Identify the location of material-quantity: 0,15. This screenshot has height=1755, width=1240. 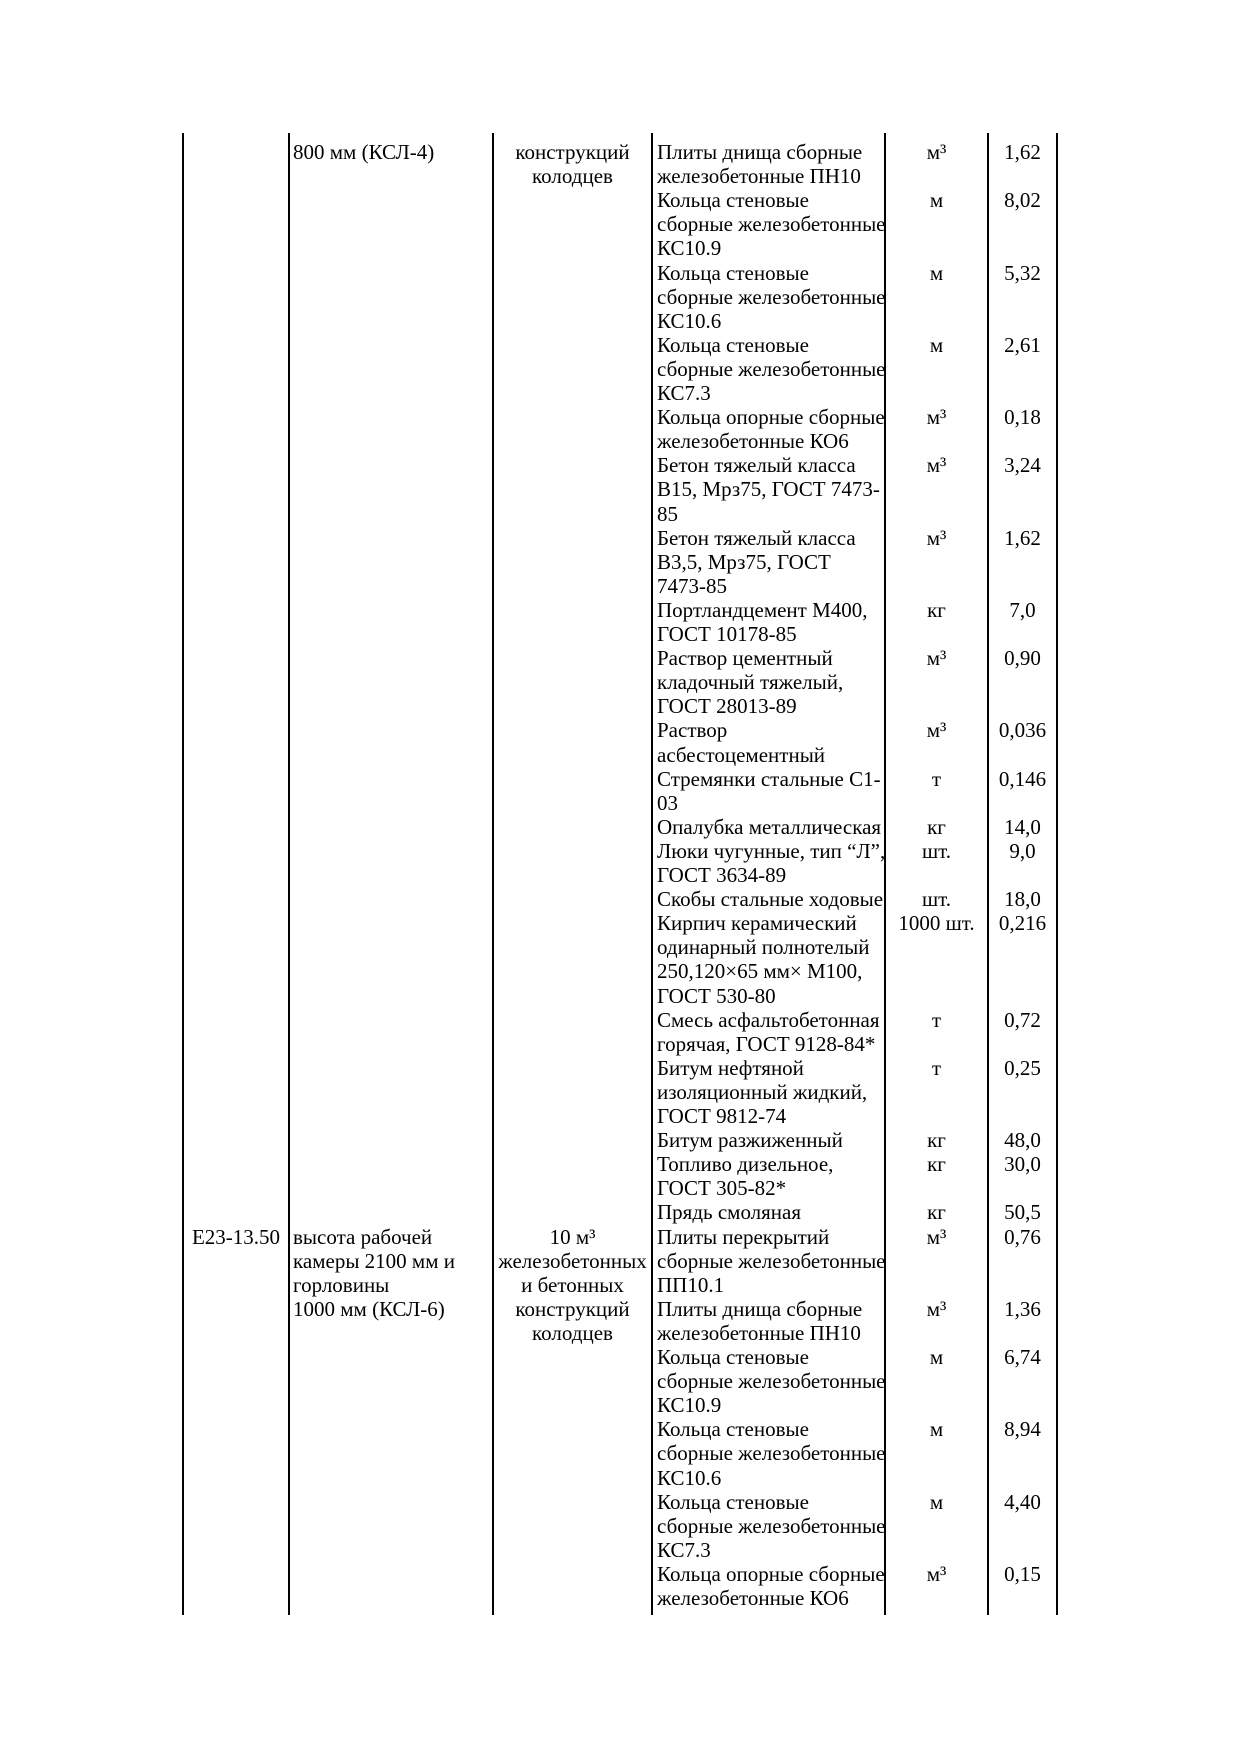
(1022, 1573).